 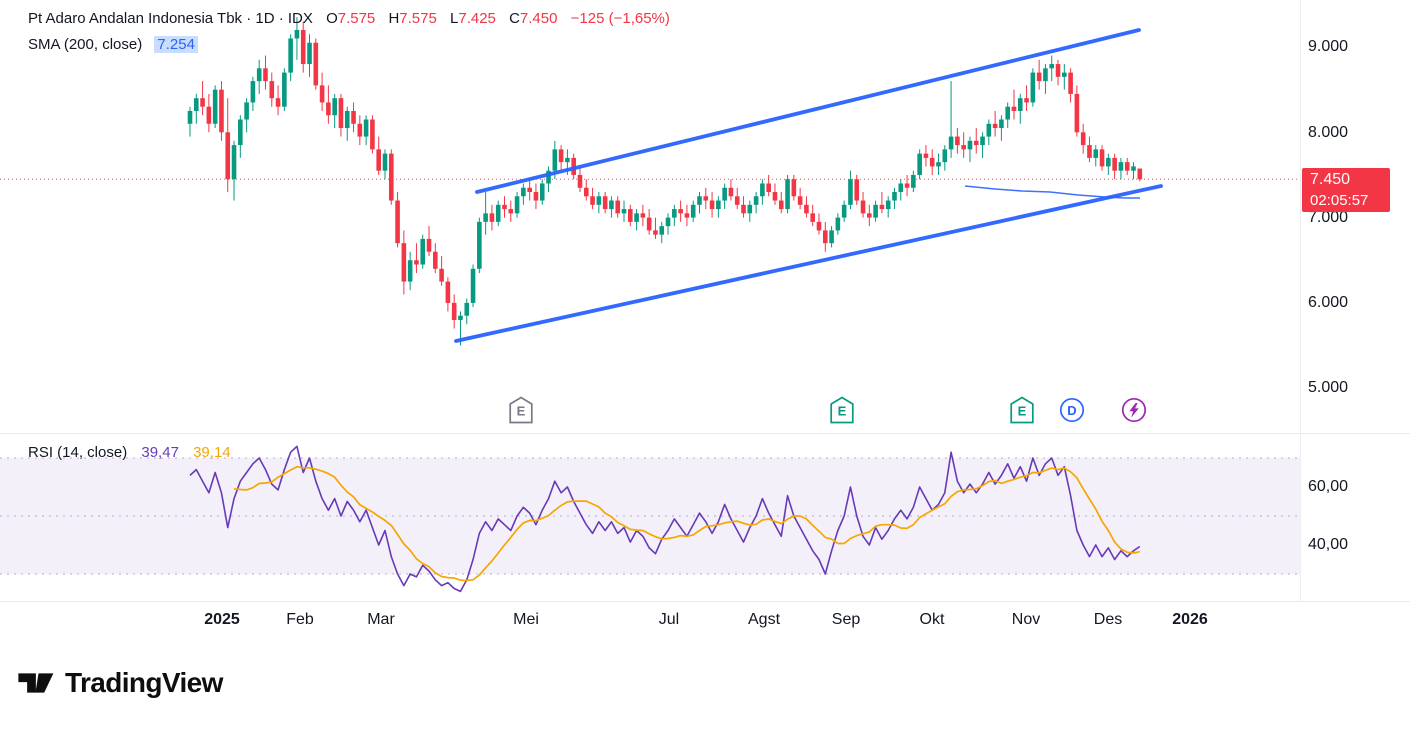 I want to click on tradingview-logo: TradingView, so click(x=118, y=683).